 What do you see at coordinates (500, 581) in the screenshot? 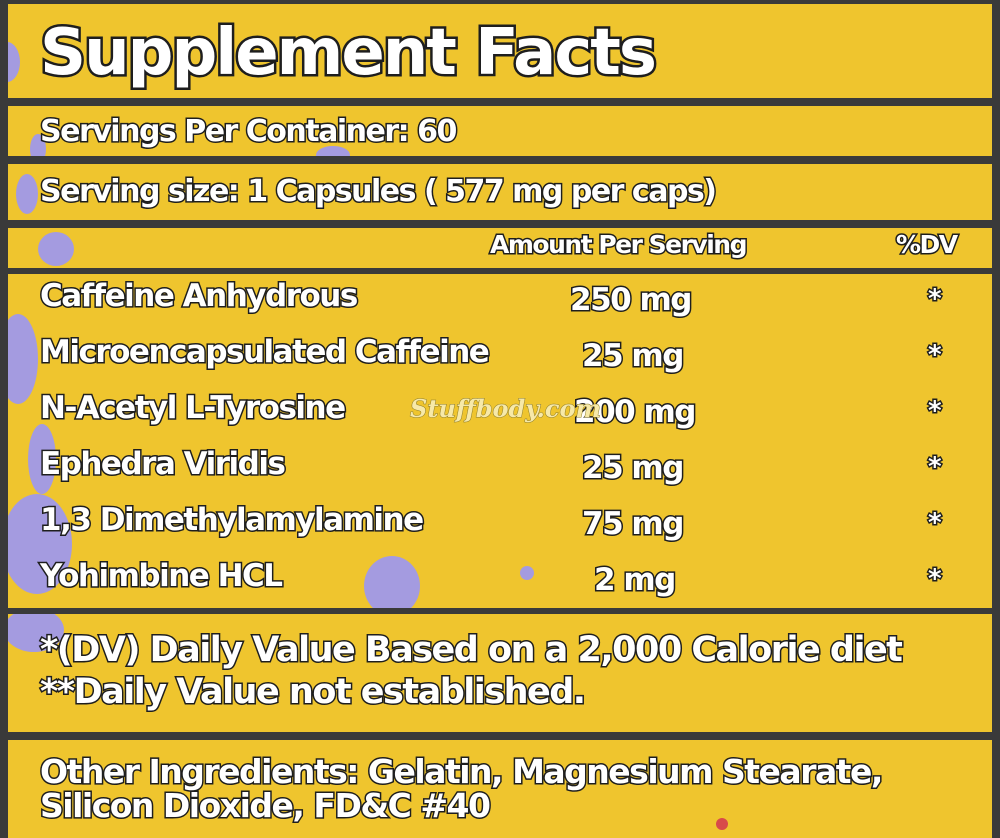
I see `ingredient-row: Yohimbine HCL 2 mg *` at bounding box center [500, 581].